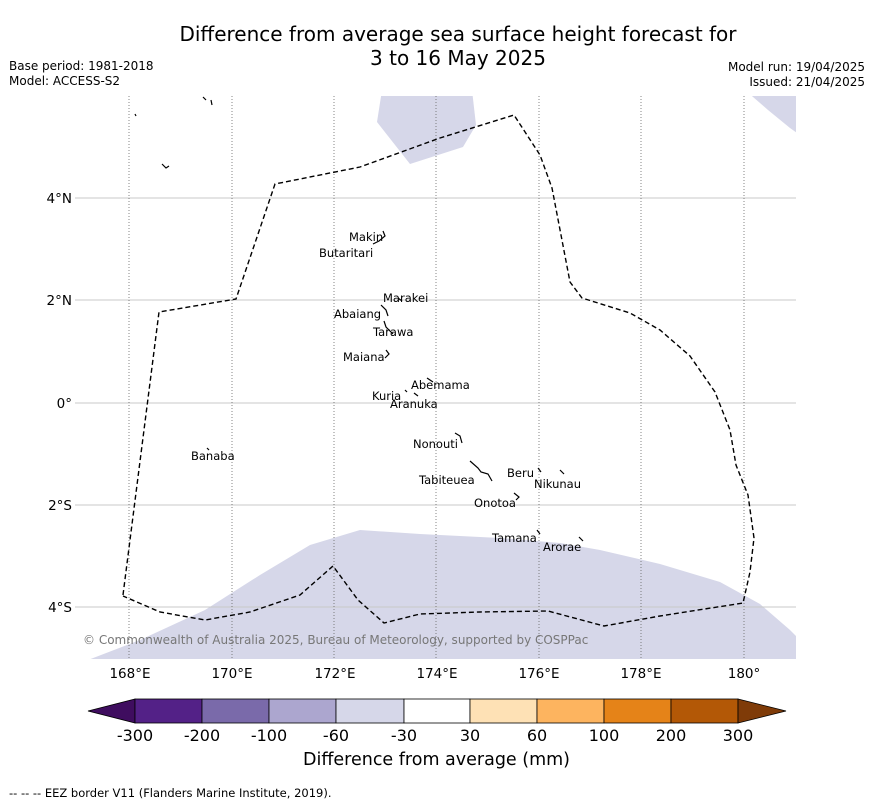  What do you see at coordinates (773, 114) in the screenshot?
I see `shaded-region-northeast` at bounding box center [773, 114].